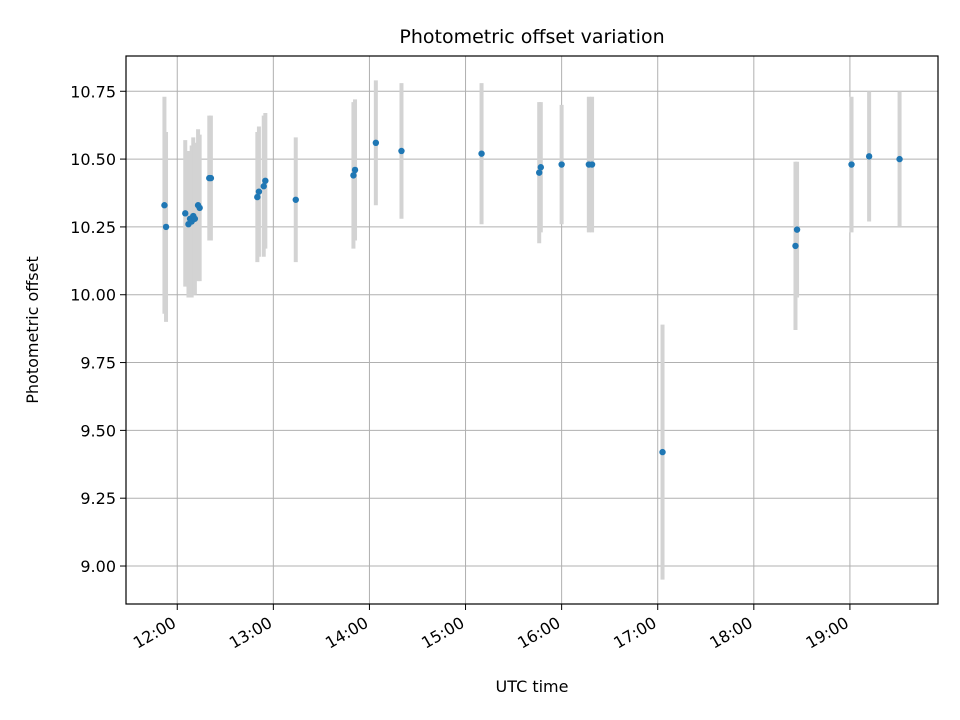 This screenshot has width=960, height=720. I want to click on y-tick-label: 9.50, so click(98, 430).